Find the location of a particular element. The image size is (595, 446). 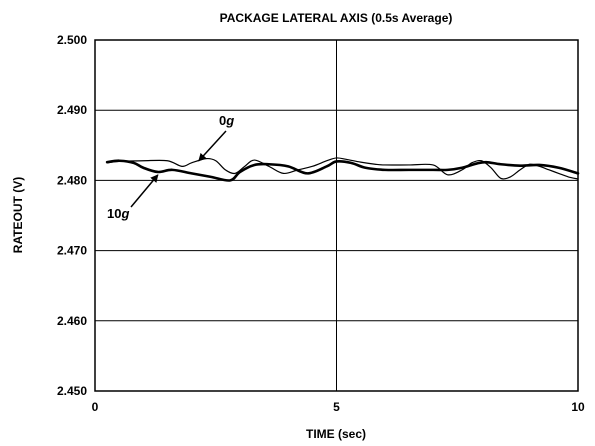

annotation-label-10g-unit: g is located at coordinates (124, 213).